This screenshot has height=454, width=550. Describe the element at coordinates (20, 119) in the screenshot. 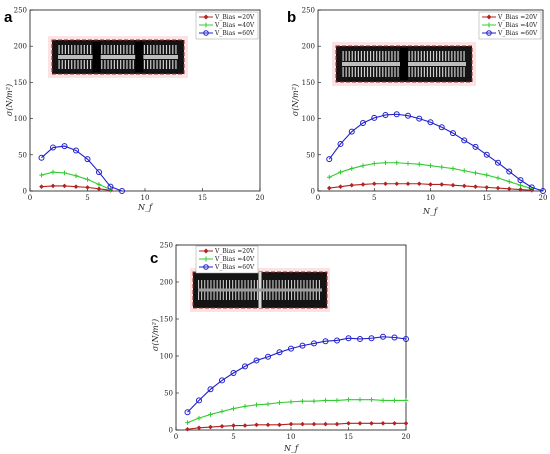

I see `y-tick-label-a: 100` at that location.